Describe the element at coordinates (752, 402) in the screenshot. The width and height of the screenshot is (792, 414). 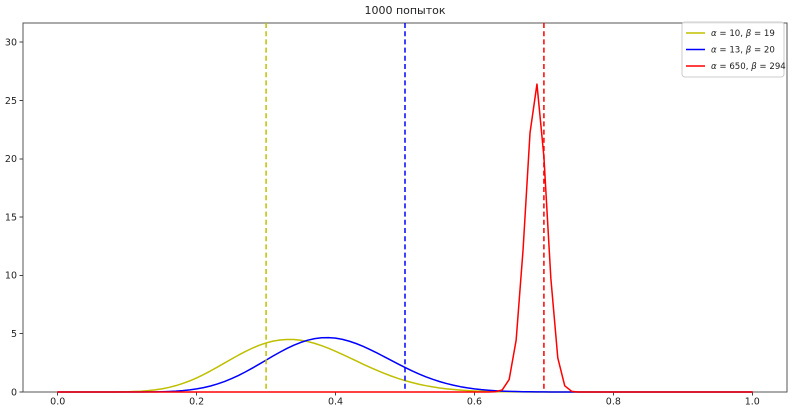
I see `x-axis-tick-label: 1.0` at that location.